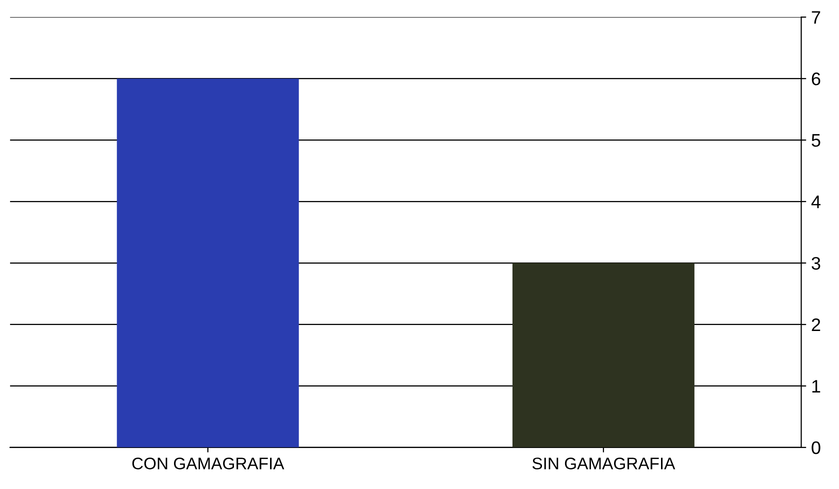 The height and width of the screenshot is (489, 839). Describe the element at coordinates (816, 17) in the screenshot. I see `y-tick-label: 7` at that location.